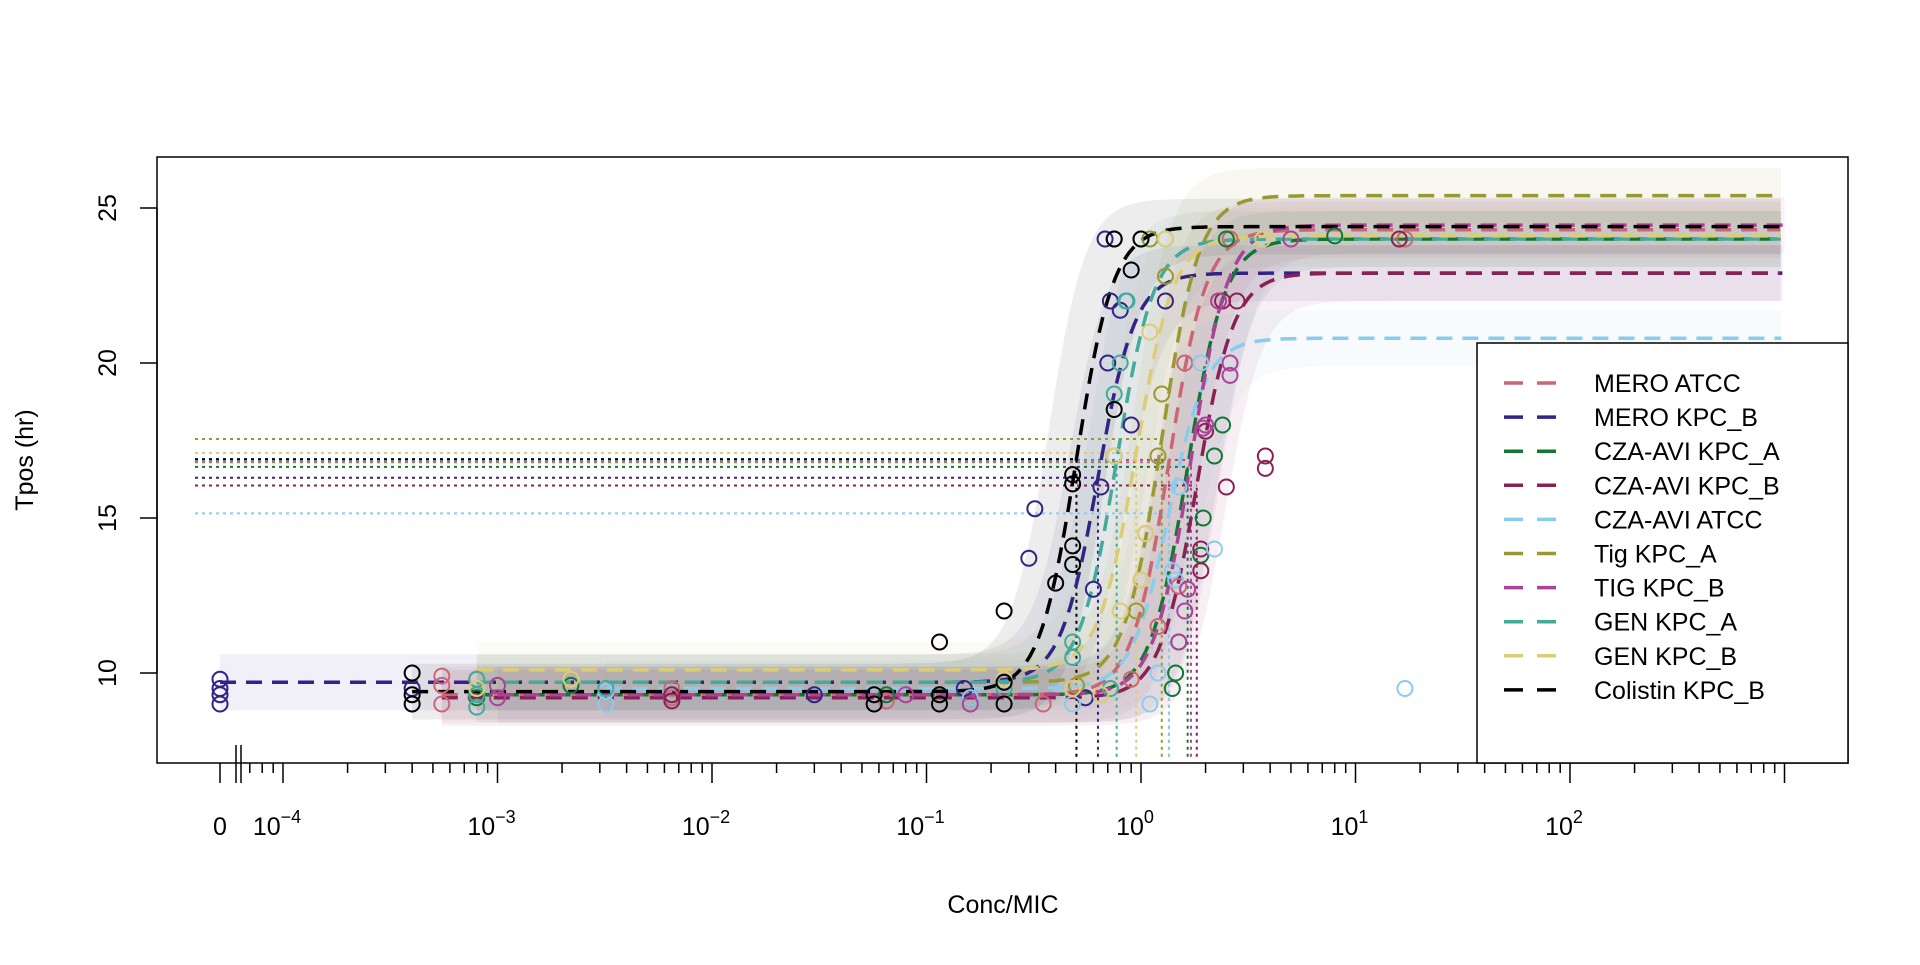 The image size is (1920, 965). I want to click on legend-item: Colistin KPC_B, so click(1634, 691).